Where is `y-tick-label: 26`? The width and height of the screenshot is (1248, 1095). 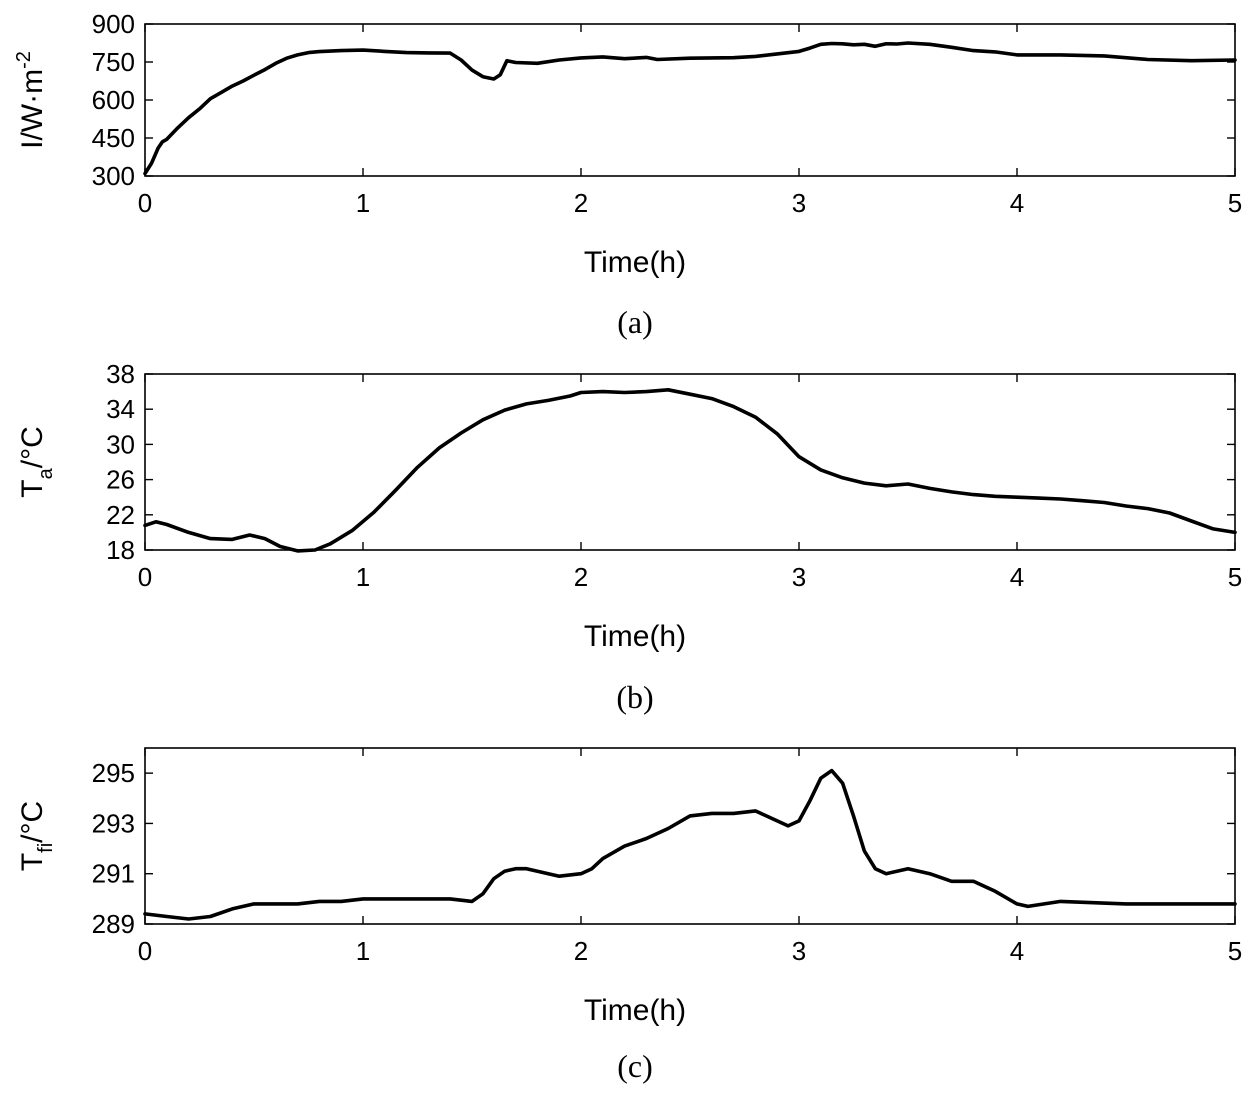
y-tick-label: 26 is located at coordinates (120, 480).